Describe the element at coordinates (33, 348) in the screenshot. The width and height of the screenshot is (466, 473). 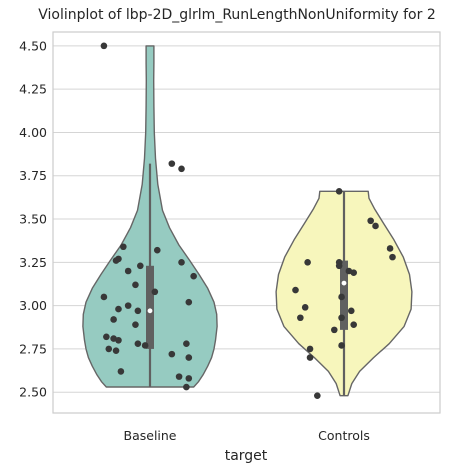
I see `y-tick-label: 2.75` at that location.